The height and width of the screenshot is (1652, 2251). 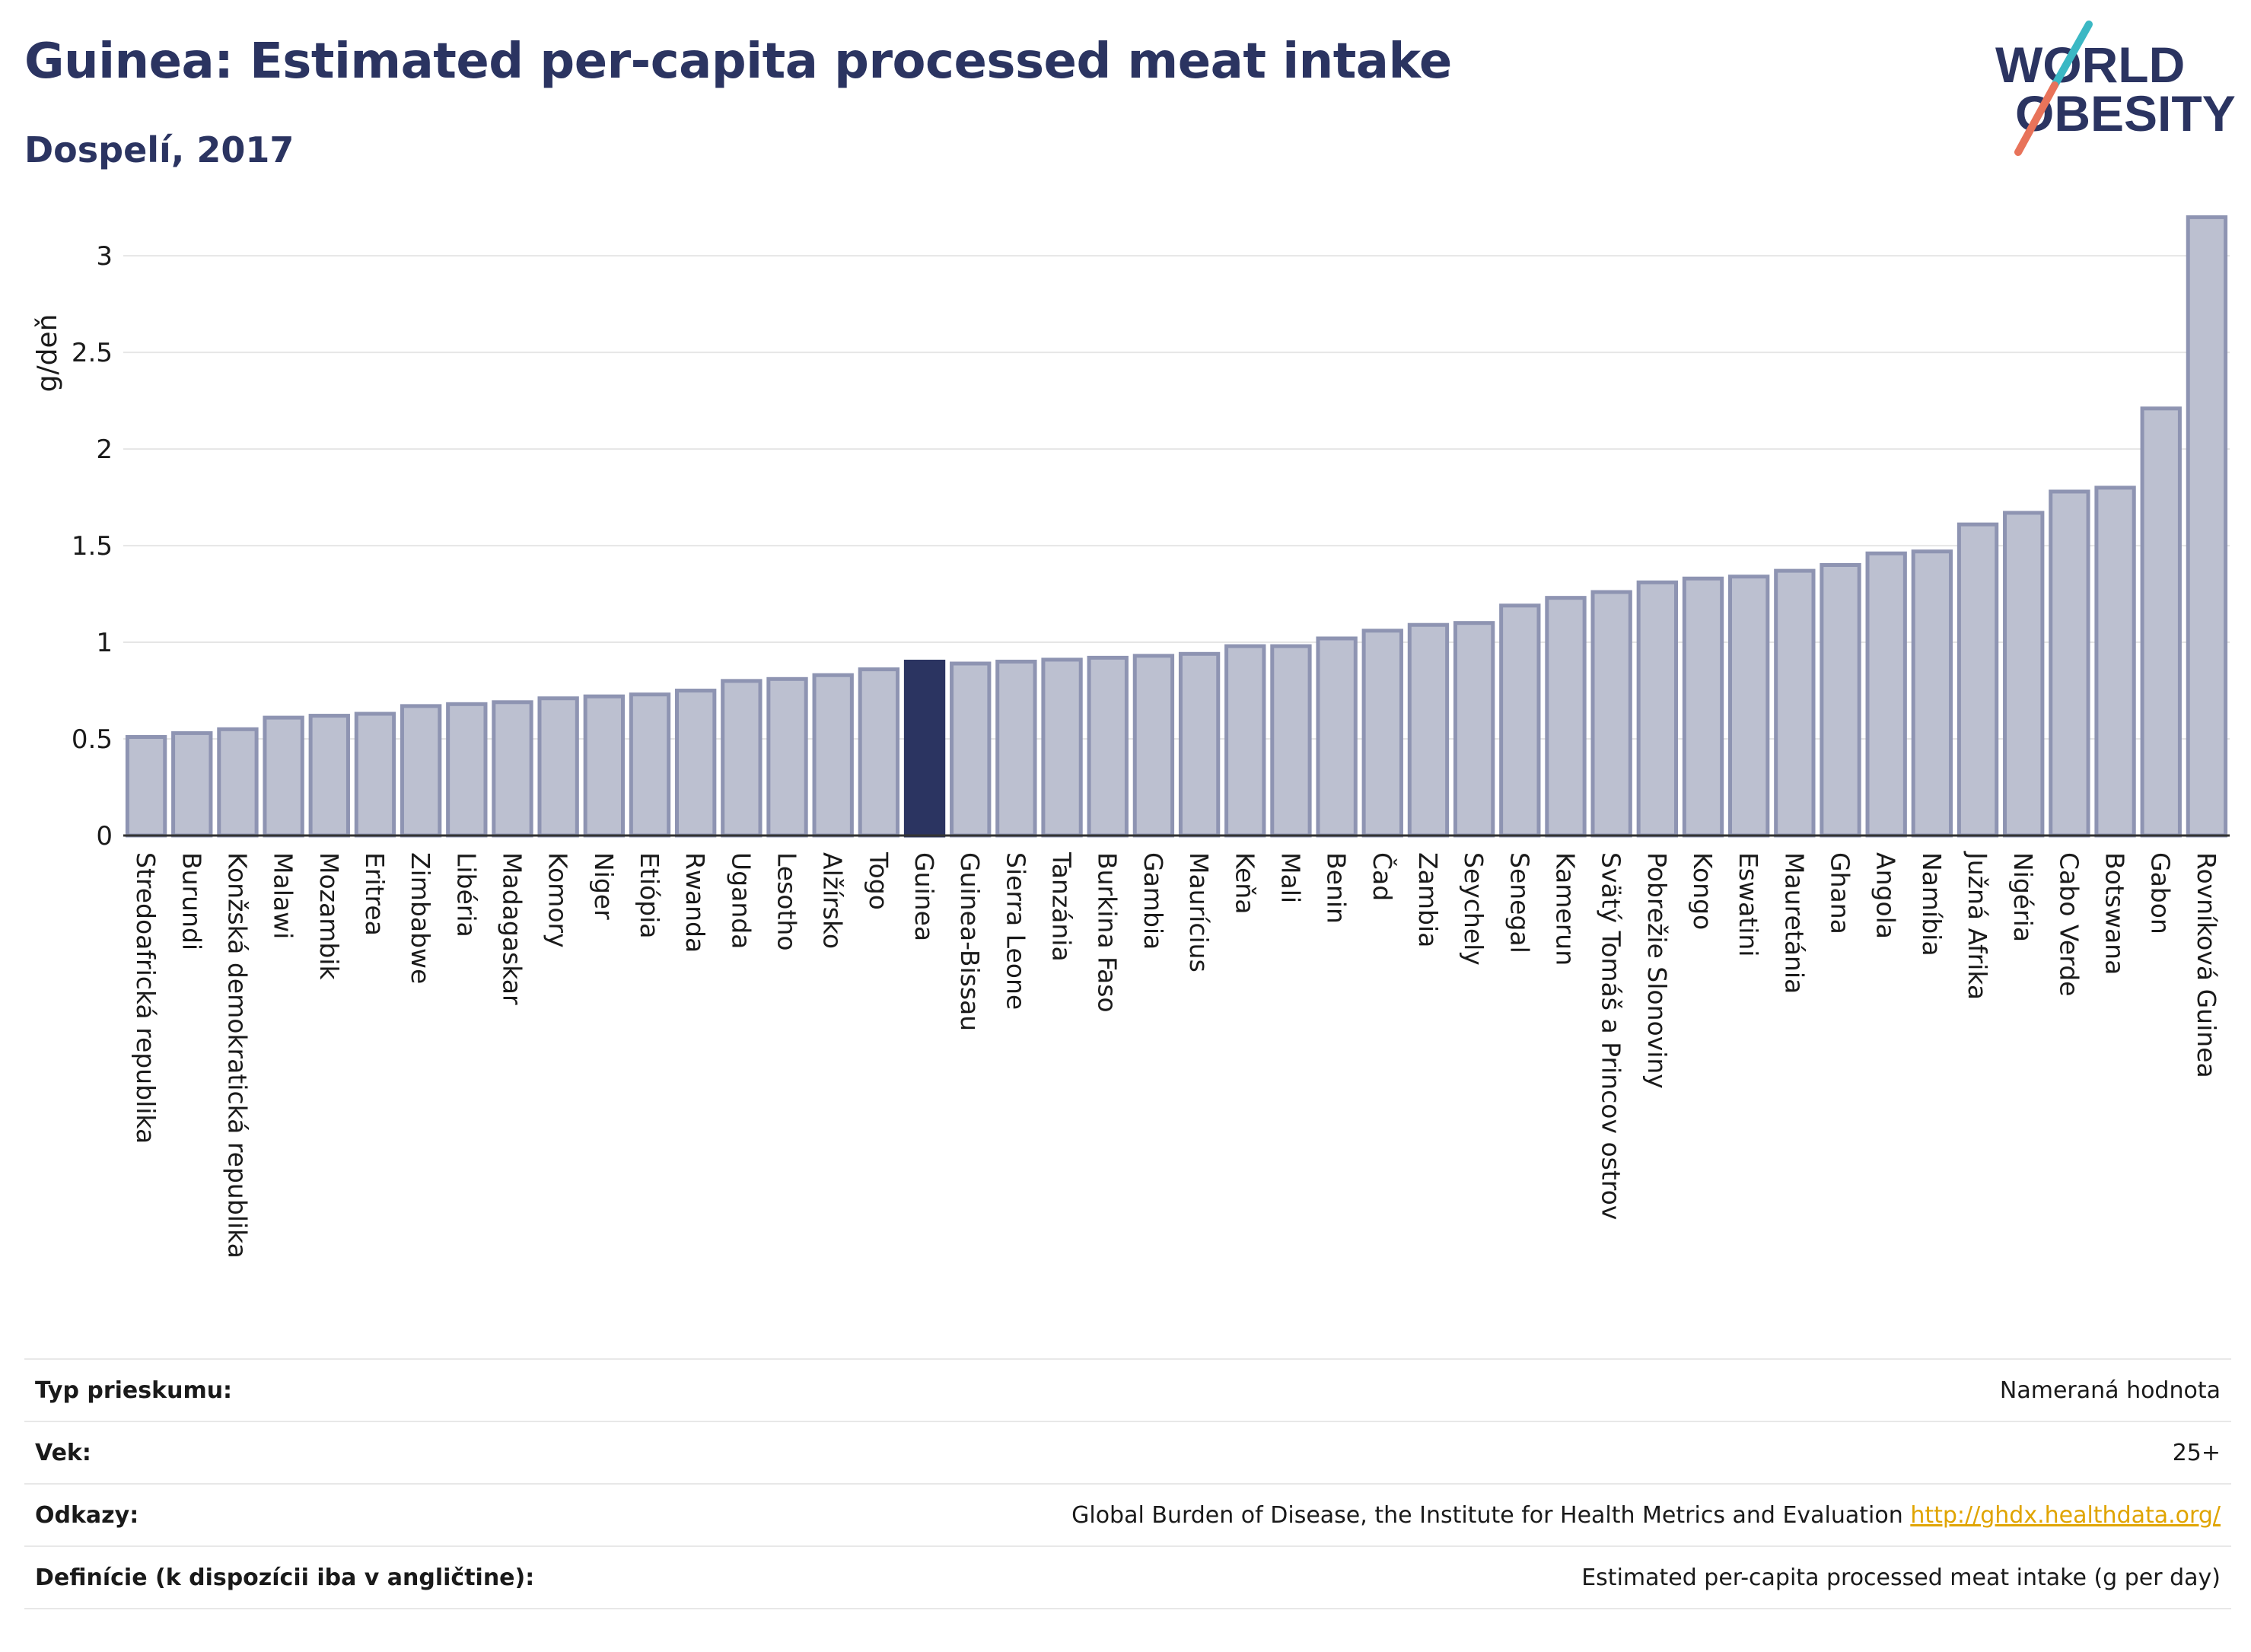 What do you see at coordinates (375, 894) in the screenshot?
I see `x-tick-label: Eritrea` at bounding box center [375, 894].